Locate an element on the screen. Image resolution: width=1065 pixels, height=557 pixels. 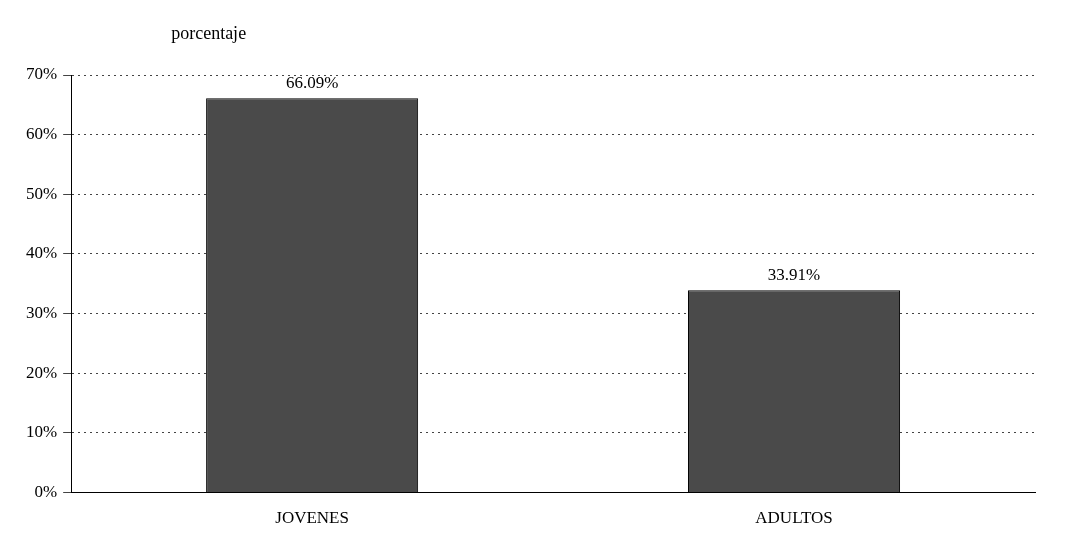
x-tick-label: ADULTOS is located at coordinates (794, 518).